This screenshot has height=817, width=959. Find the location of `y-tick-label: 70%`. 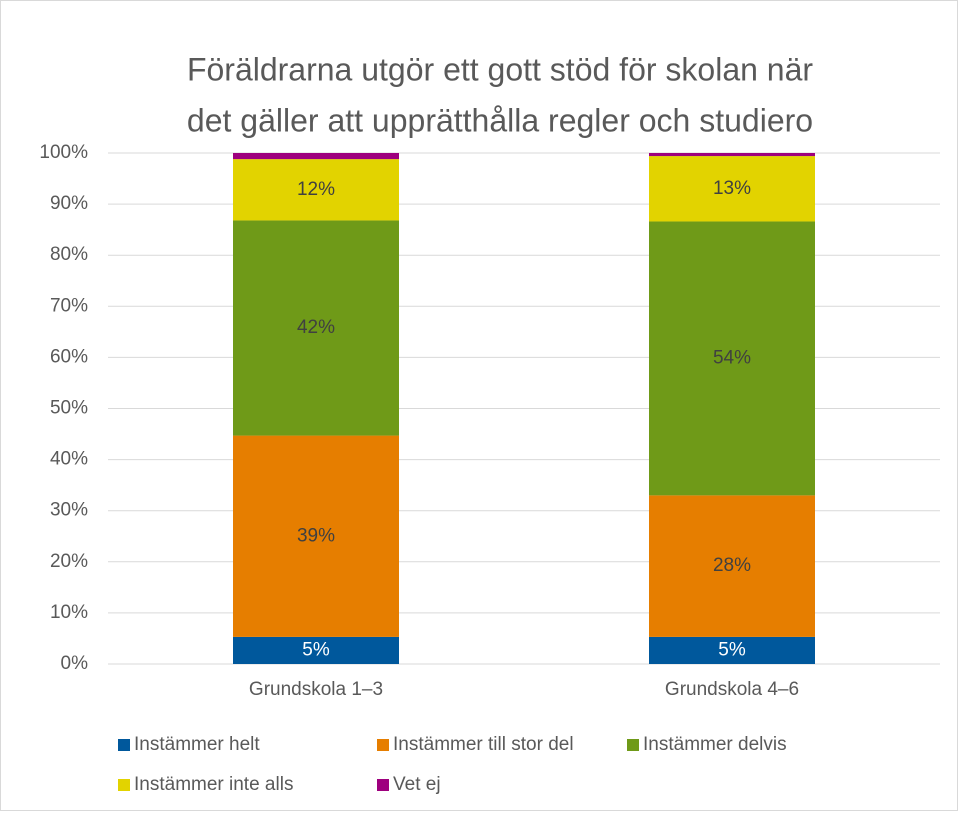

y-tick-label: 70% is located at coordinates (69, 305).